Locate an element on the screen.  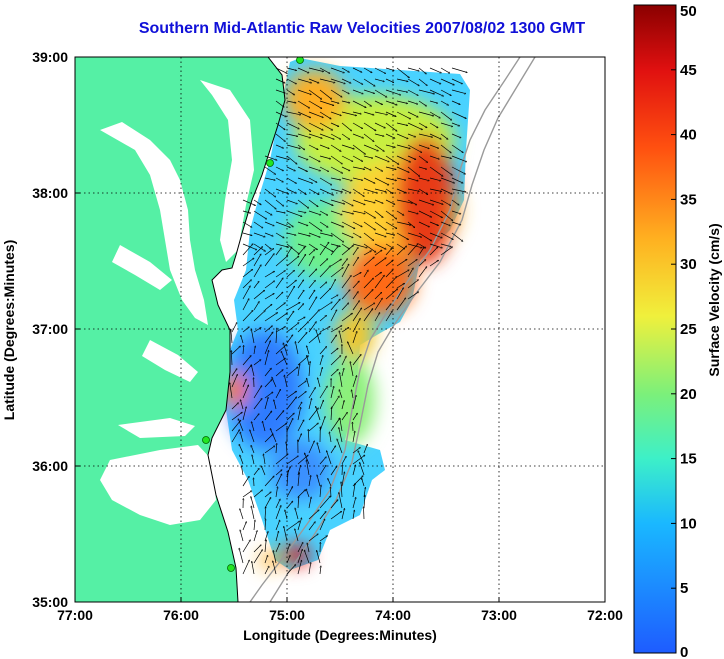
y-tick-label: 35:00 is located at coordinates (50, 602).